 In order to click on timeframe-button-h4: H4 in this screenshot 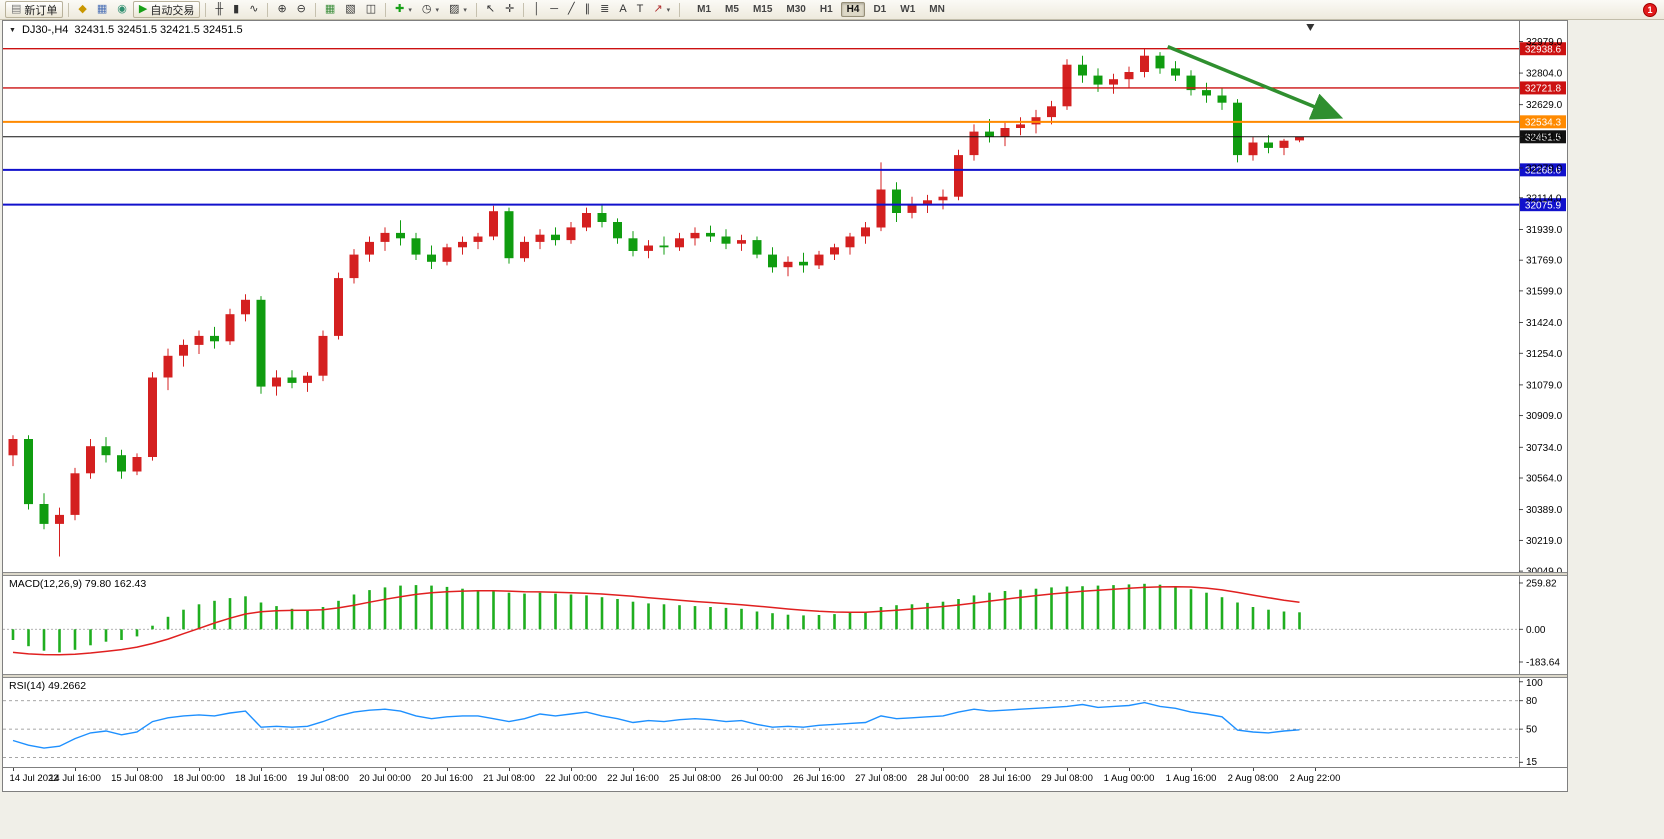, I will do `click(853, 9)`.